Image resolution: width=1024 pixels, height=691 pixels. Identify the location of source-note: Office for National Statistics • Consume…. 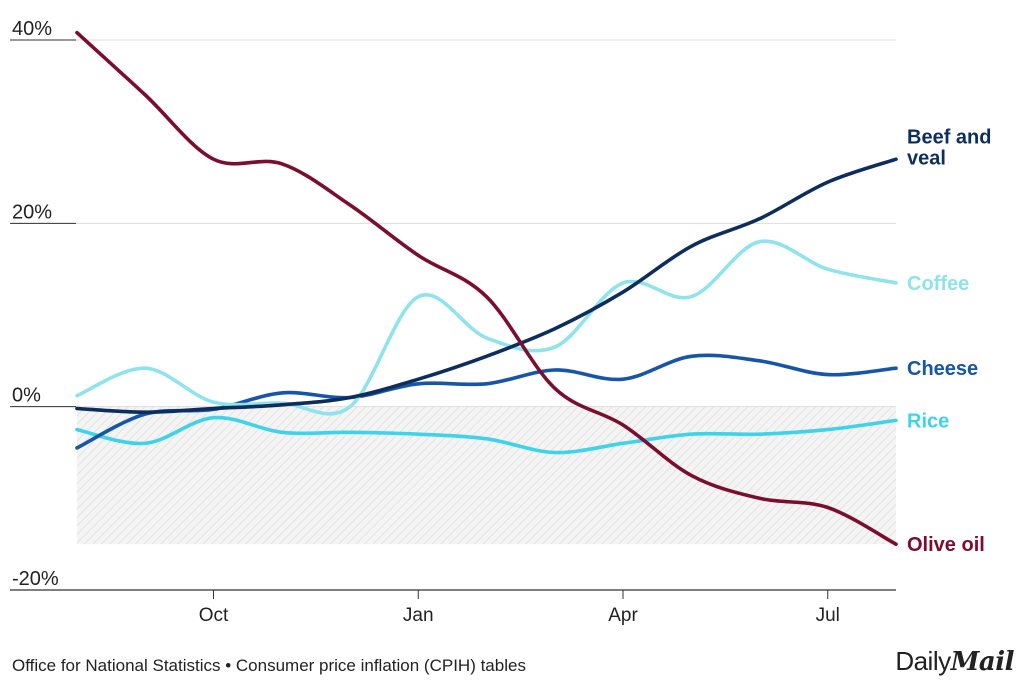
(269, 665).